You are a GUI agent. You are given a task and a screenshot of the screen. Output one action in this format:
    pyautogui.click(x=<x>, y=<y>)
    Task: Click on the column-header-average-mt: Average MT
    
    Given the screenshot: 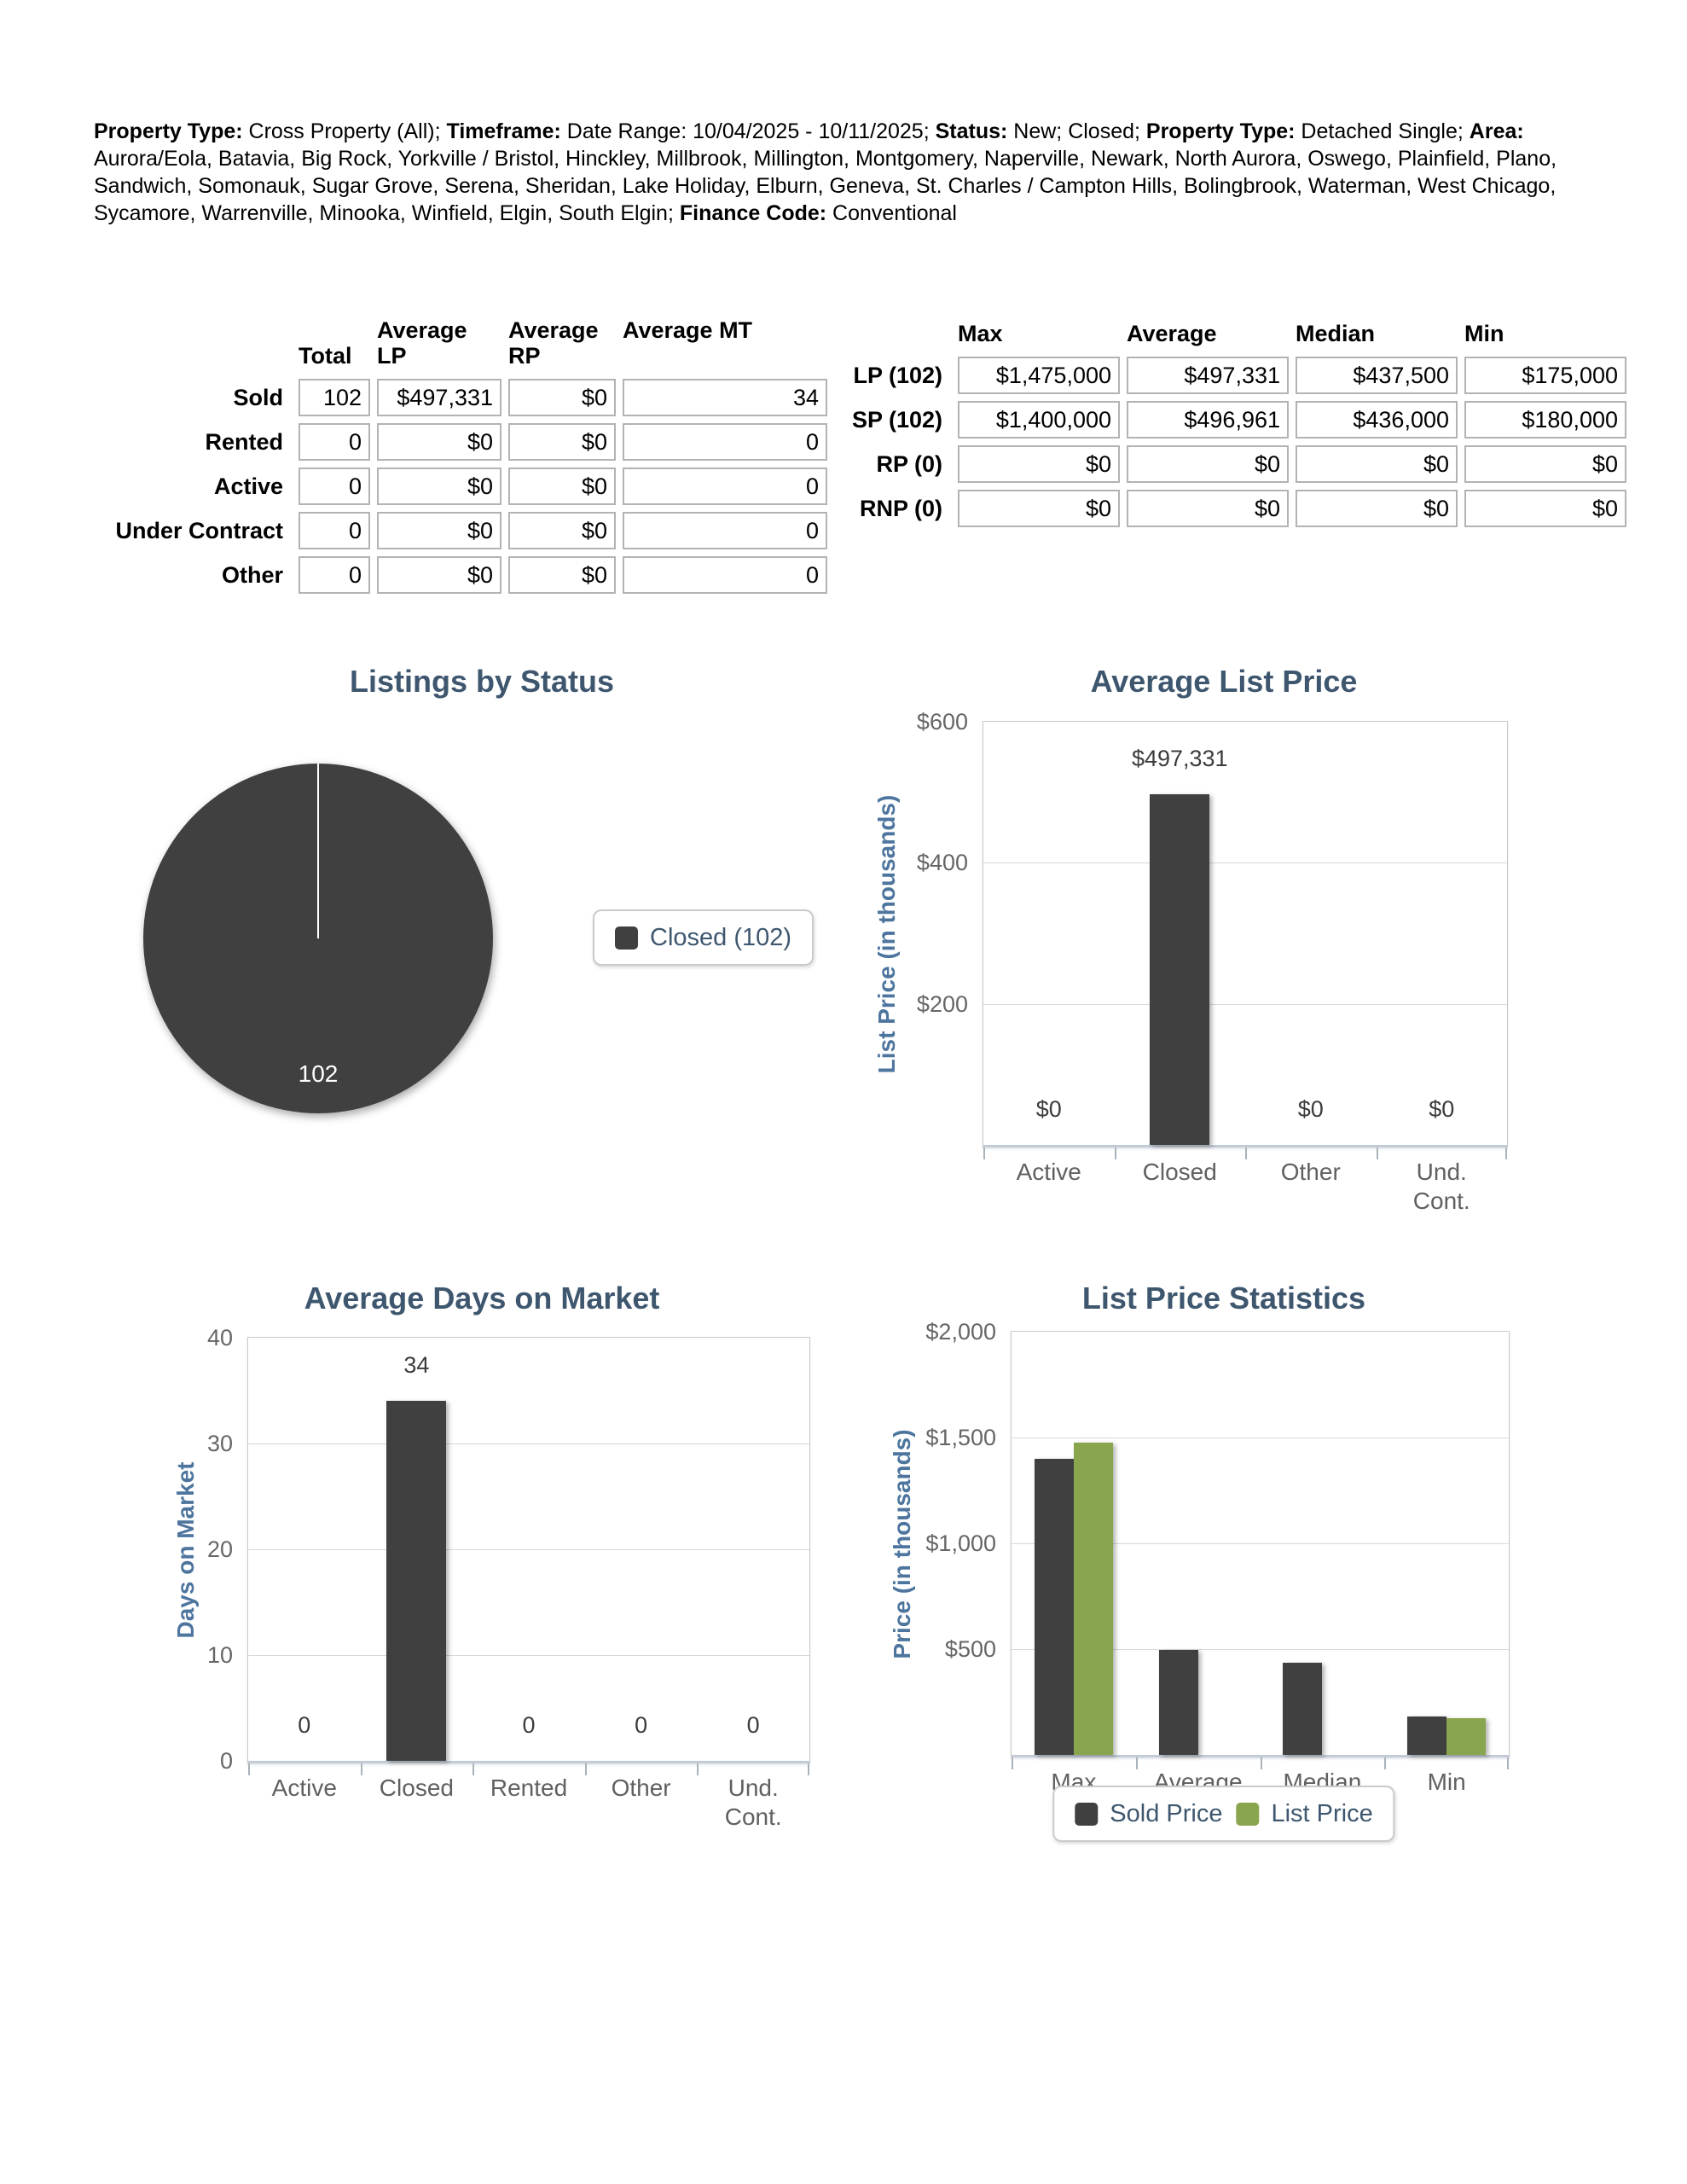 What is the action you would take?
    pyautogui.click(x=688, y=330)
    